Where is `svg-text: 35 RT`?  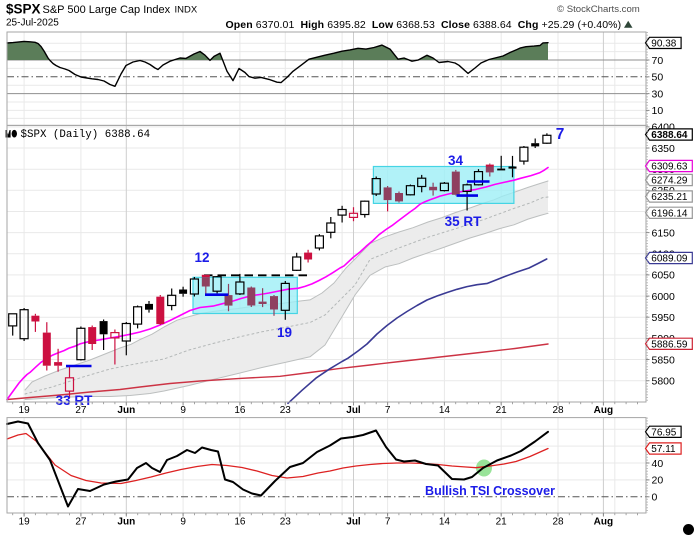 svg-text: 35 RT is located at coordinates (464, 221).